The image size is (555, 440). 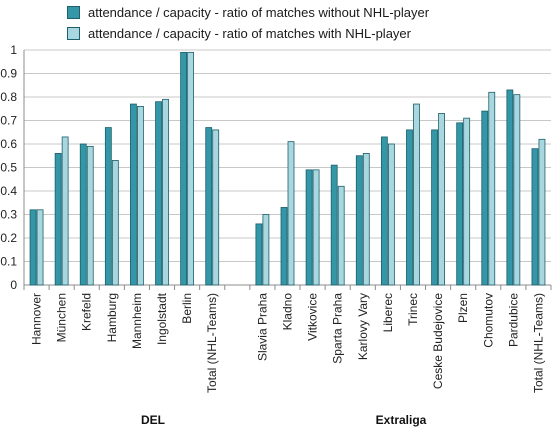 I want to click on x-tick-label: Sparta Praha, so click(x=338, y=328).